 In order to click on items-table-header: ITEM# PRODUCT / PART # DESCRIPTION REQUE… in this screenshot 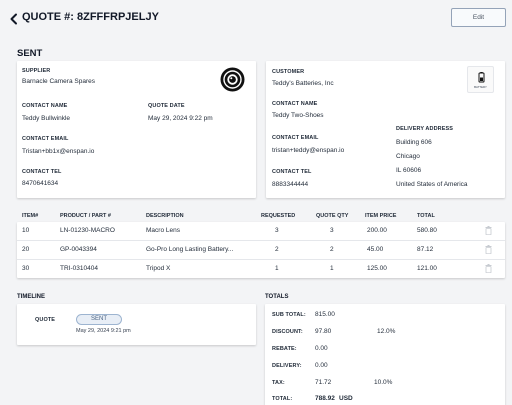, I will do `click(261, 216)`.